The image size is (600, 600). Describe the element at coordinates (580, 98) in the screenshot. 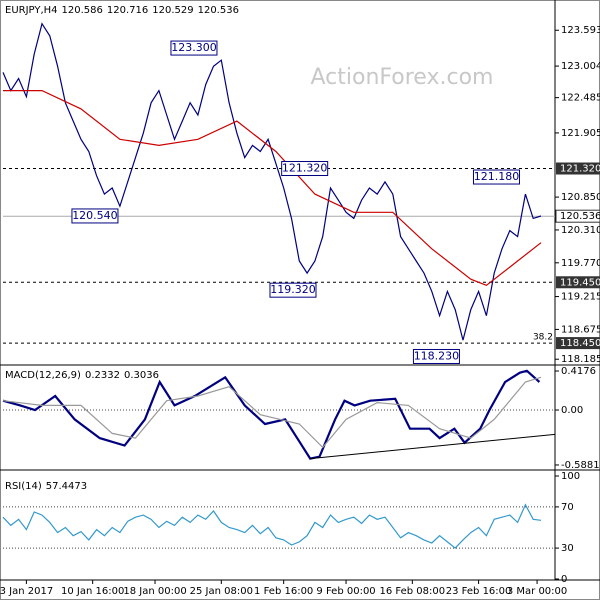

I see `y-tick-label: 122.485` at that location.